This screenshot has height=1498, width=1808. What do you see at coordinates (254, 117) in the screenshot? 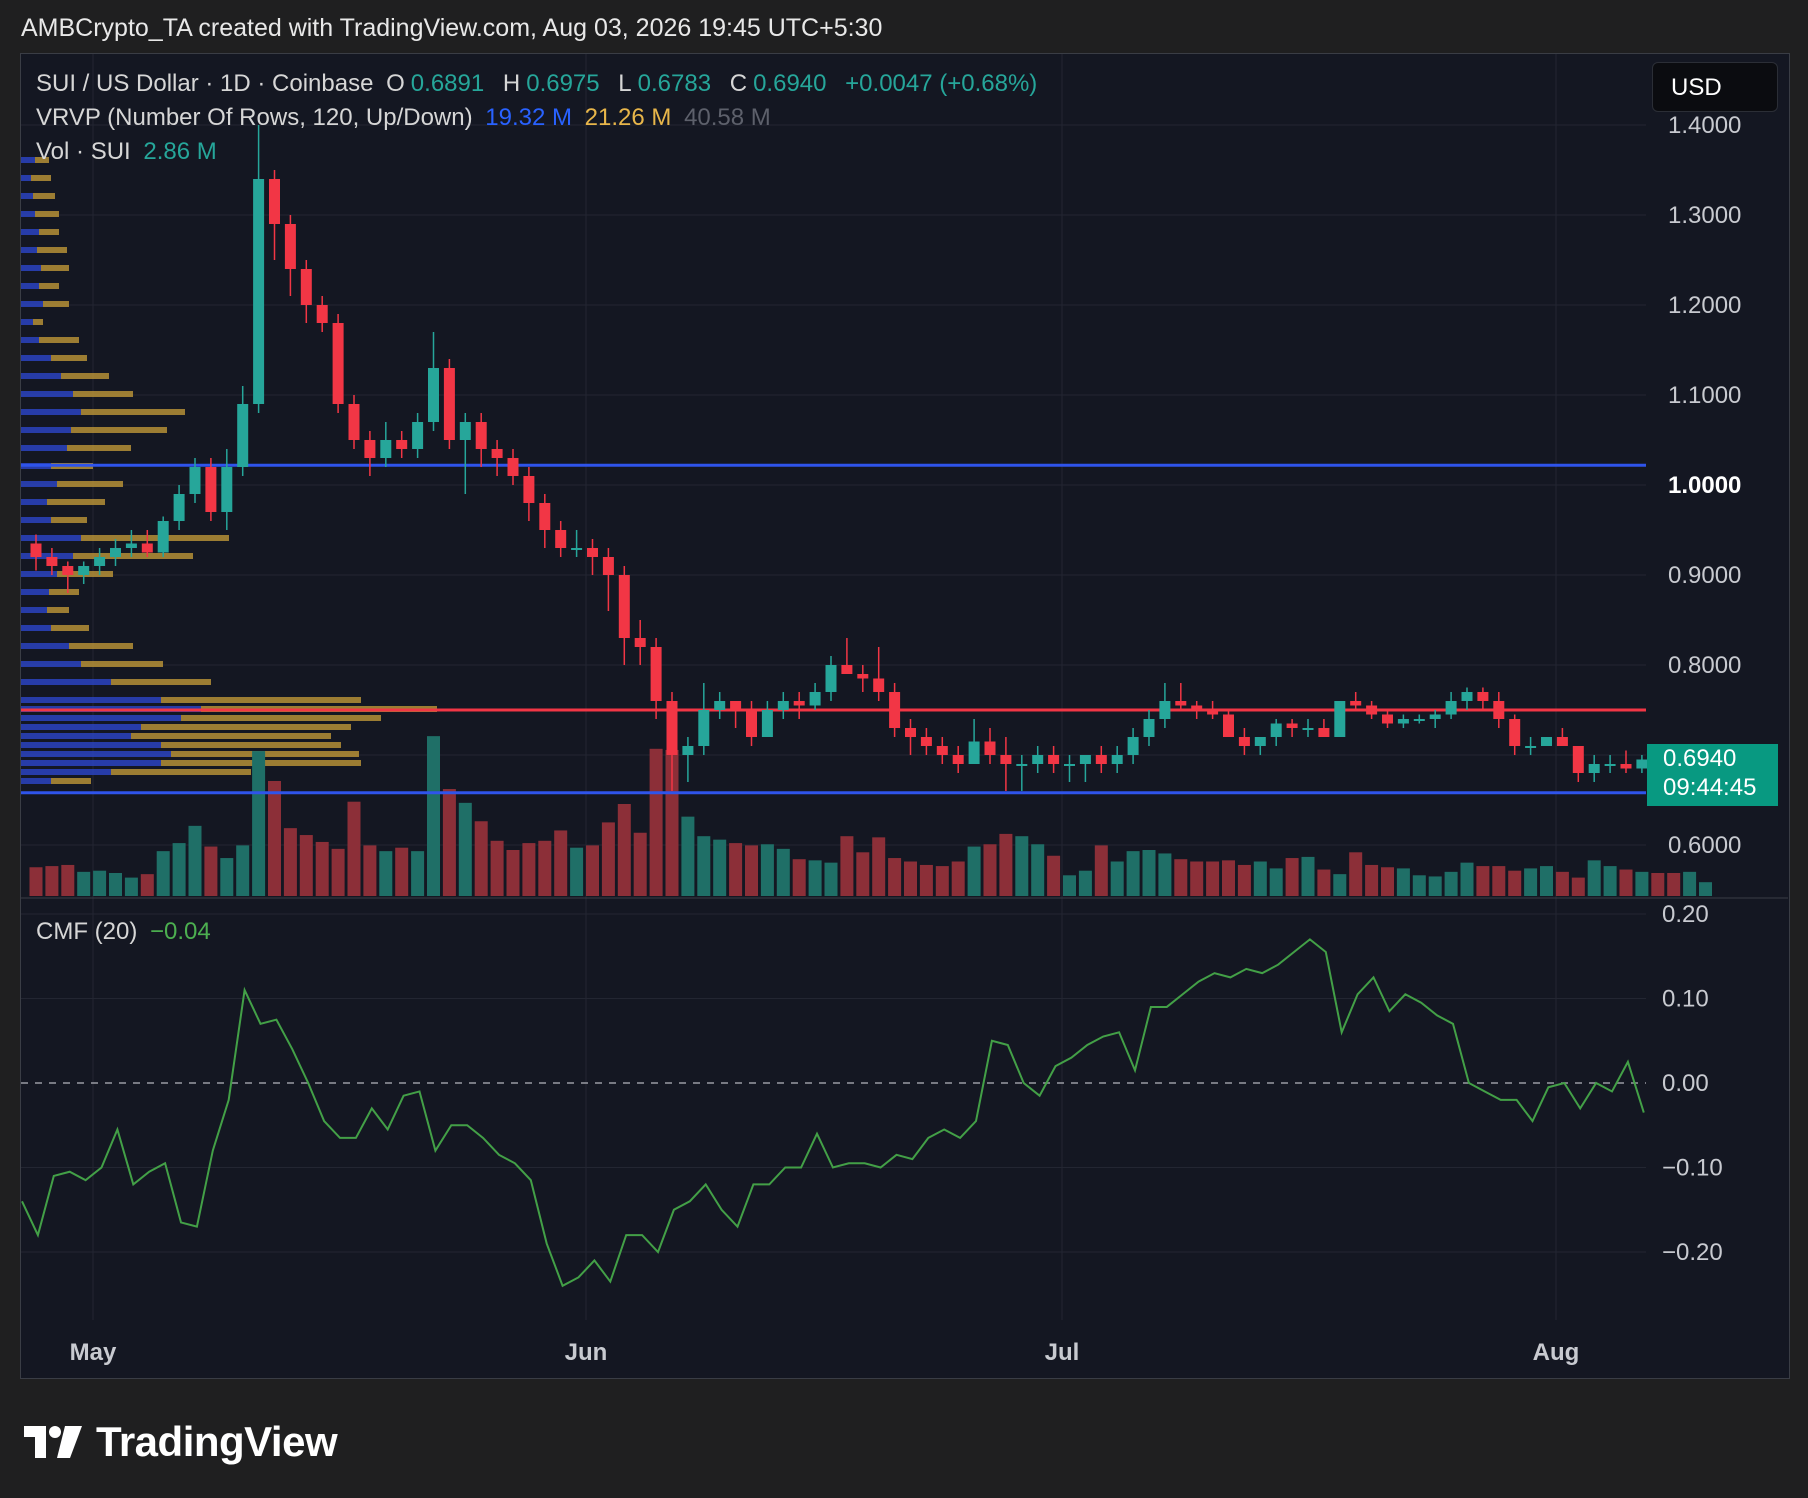
I see `vrvp-label: VRVP (Number Of Rows, 120, Up/Down)` at bounding box center [254, 117].